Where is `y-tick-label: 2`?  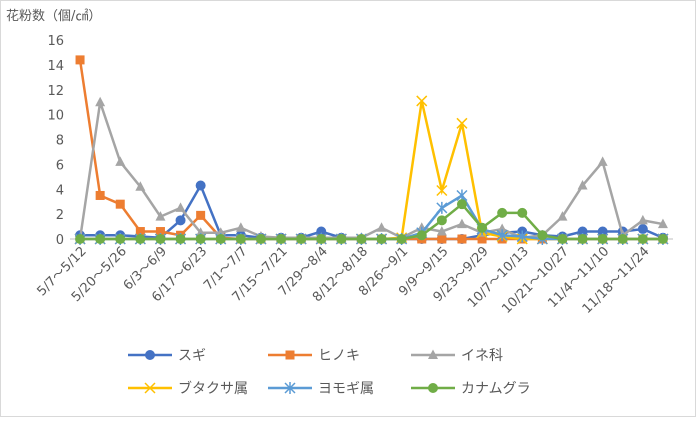
y-tick-label: 2 is located at coordinates (60, 215).